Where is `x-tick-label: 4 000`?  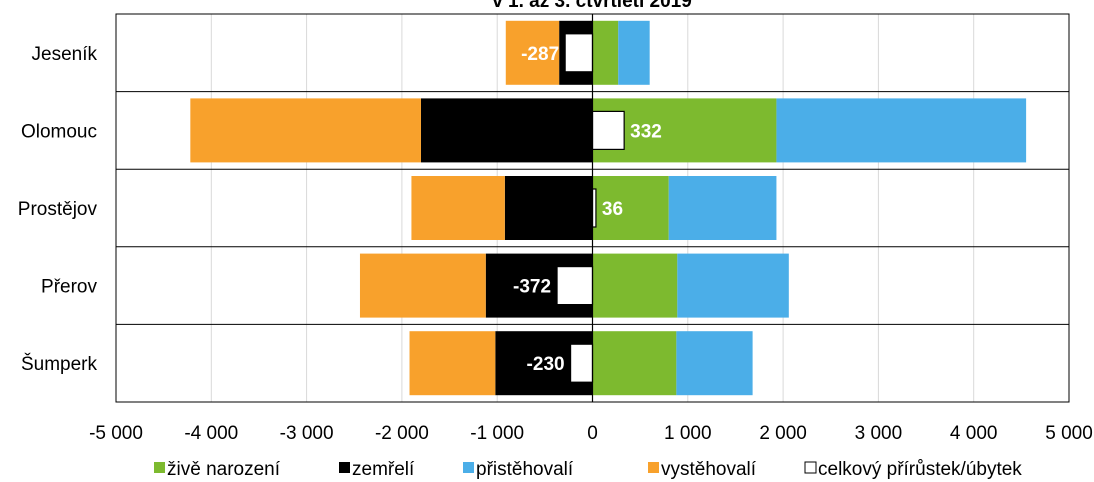 x-tick-label: 4 000 is located at coordinates (974, 433).